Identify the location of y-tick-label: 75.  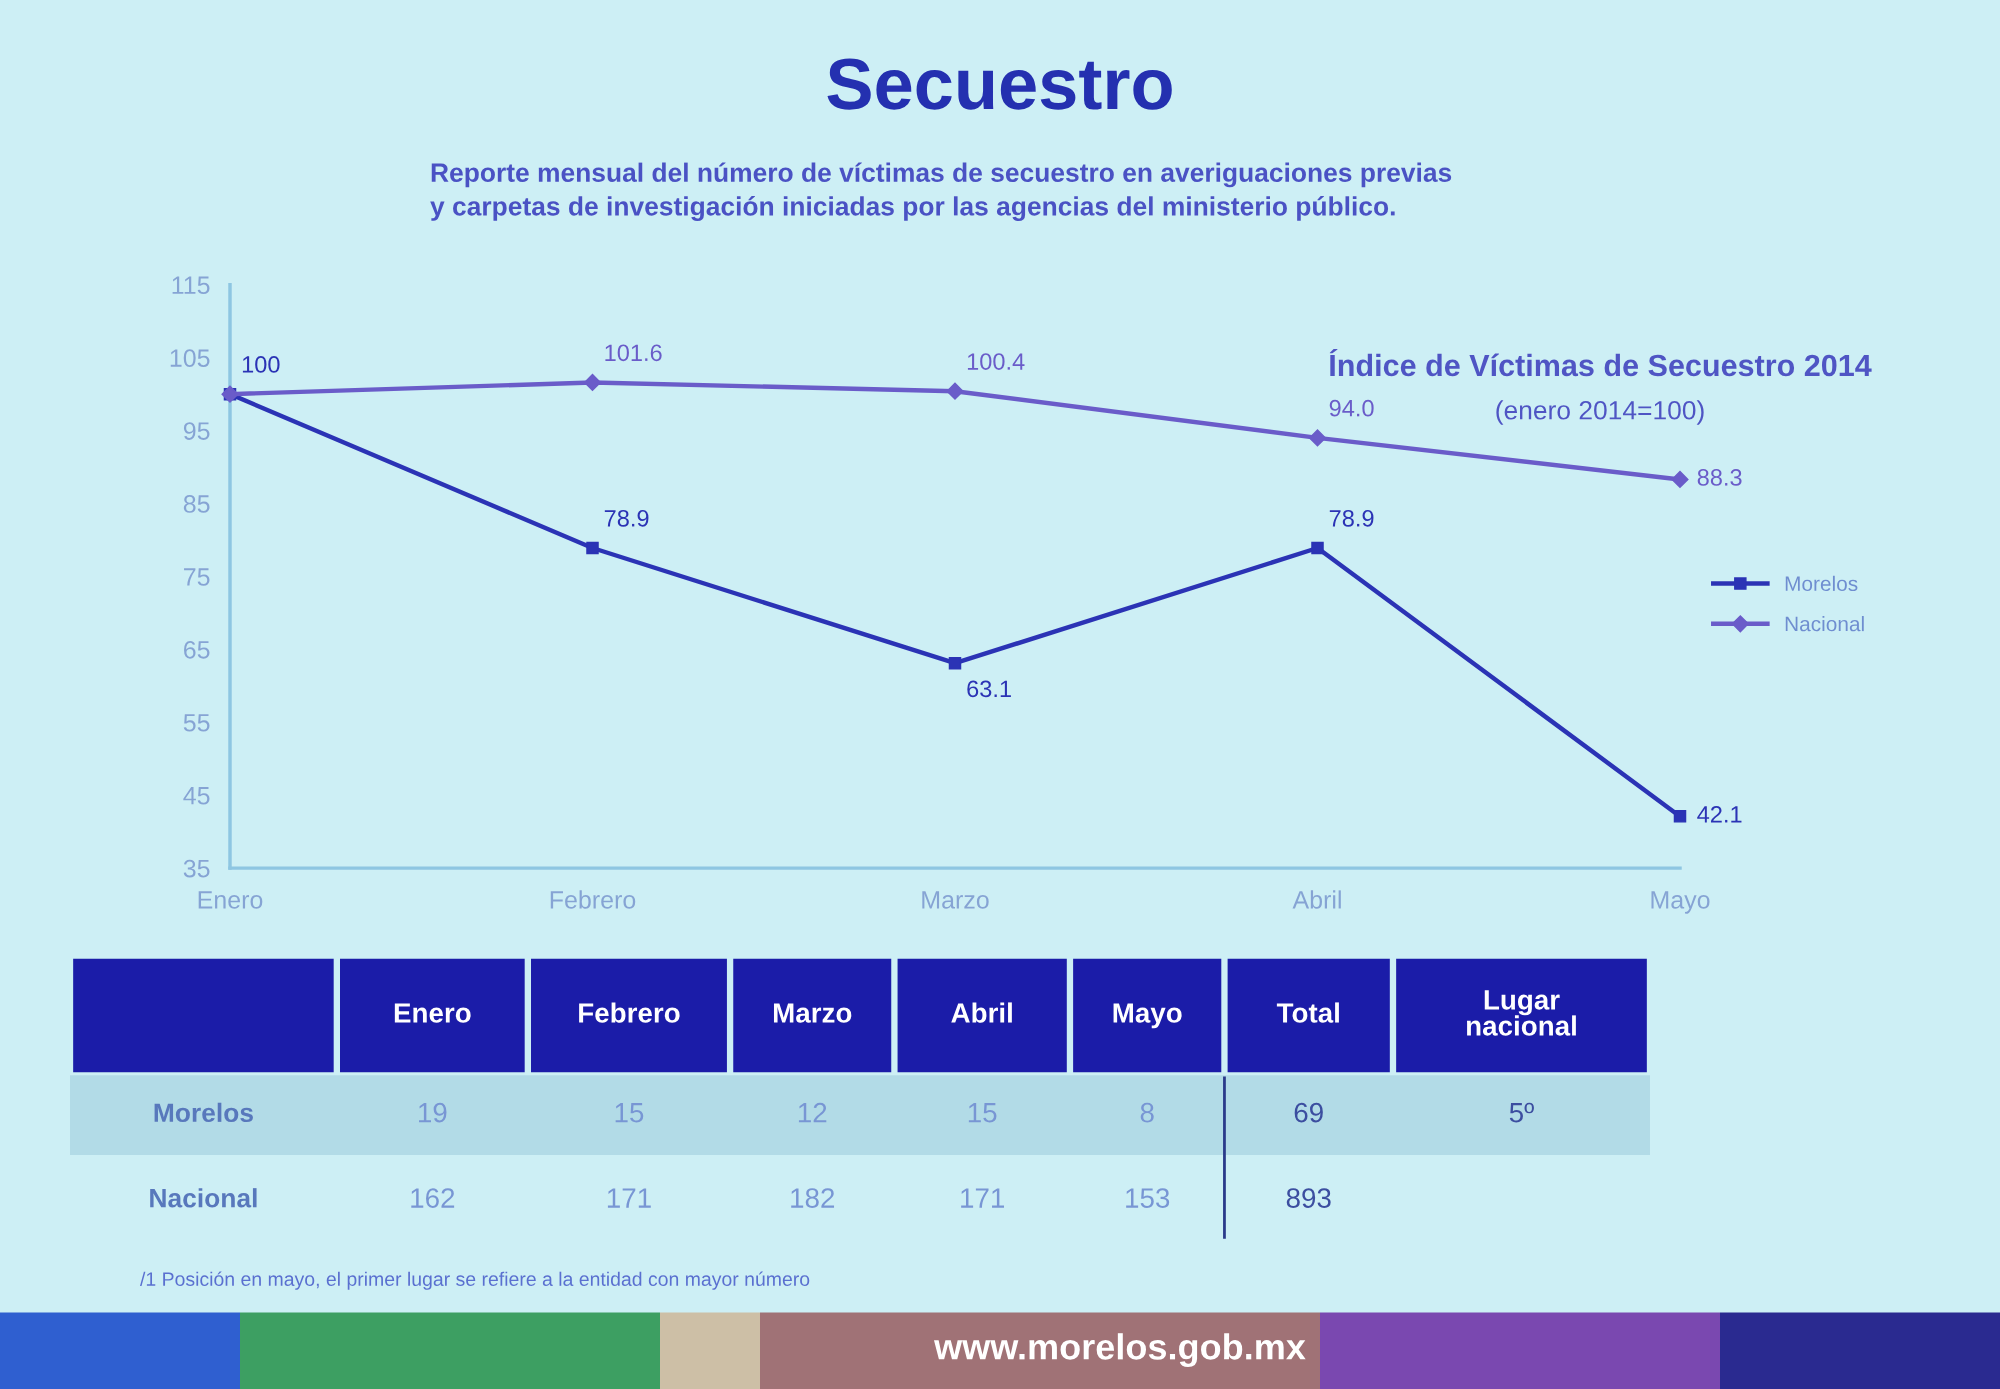
(197, 577).